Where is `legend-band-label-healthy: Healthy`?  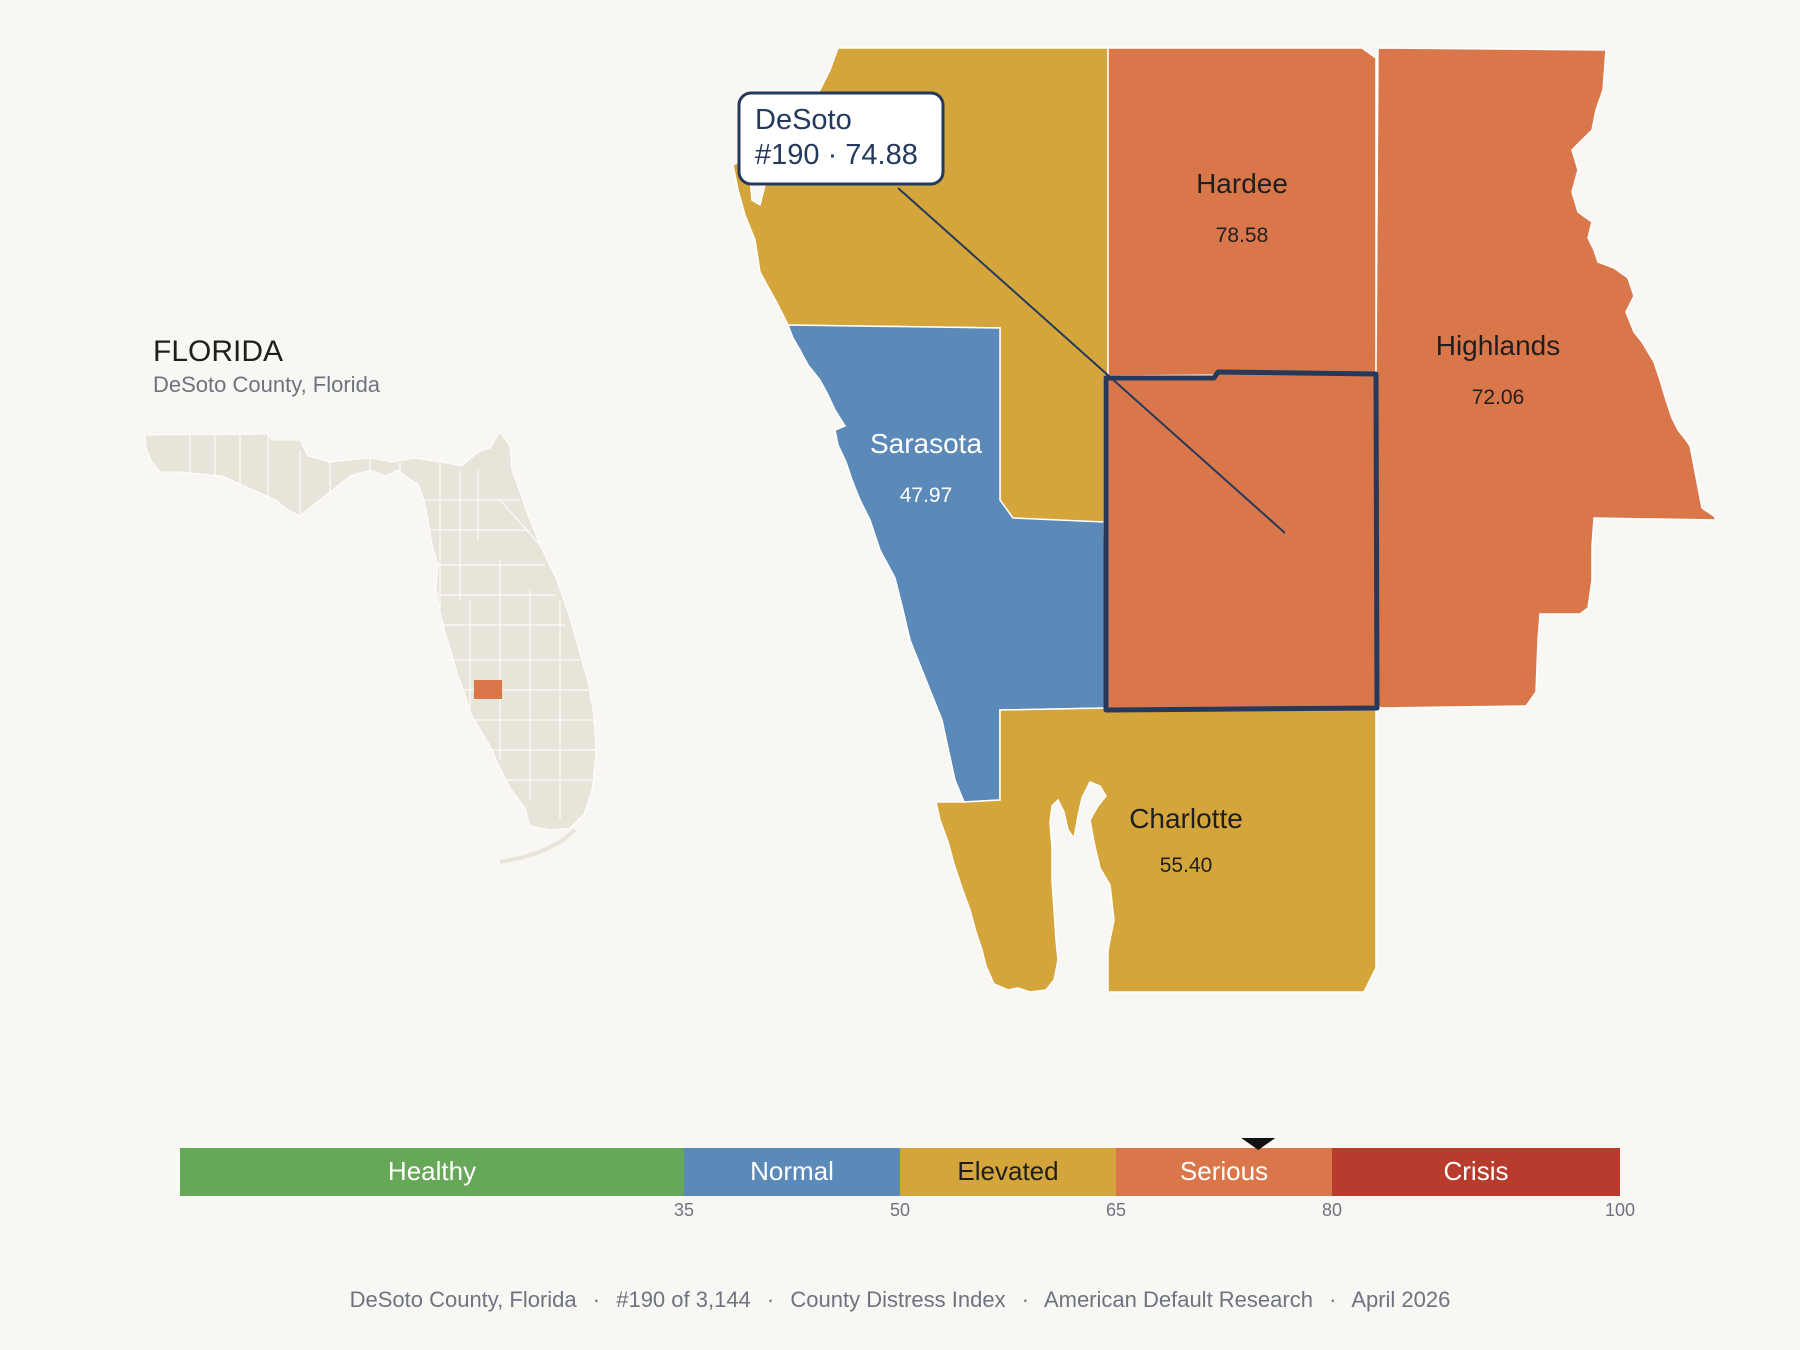 legend-band-label-healthy: Healthy is located at coordinates (432, 1171).